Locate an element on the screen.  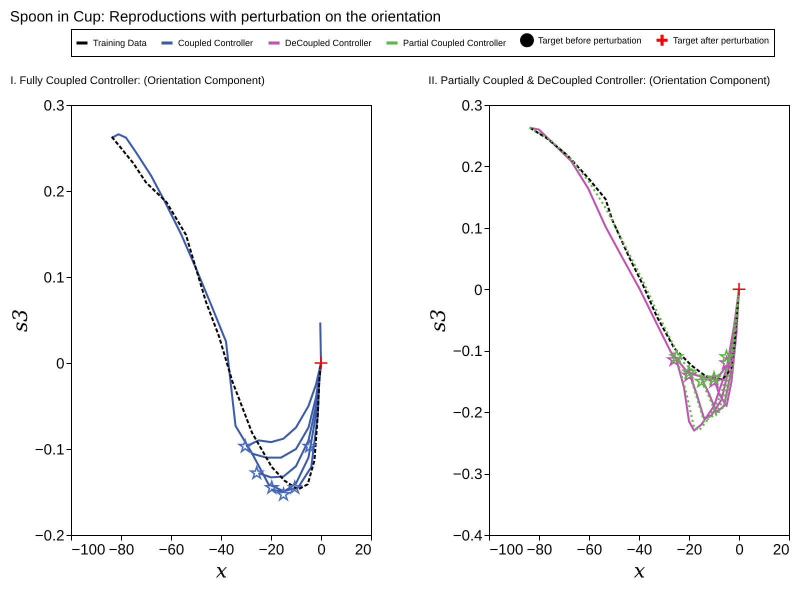
legend-label: Target after perturbation is located at coordinates (721, 40).